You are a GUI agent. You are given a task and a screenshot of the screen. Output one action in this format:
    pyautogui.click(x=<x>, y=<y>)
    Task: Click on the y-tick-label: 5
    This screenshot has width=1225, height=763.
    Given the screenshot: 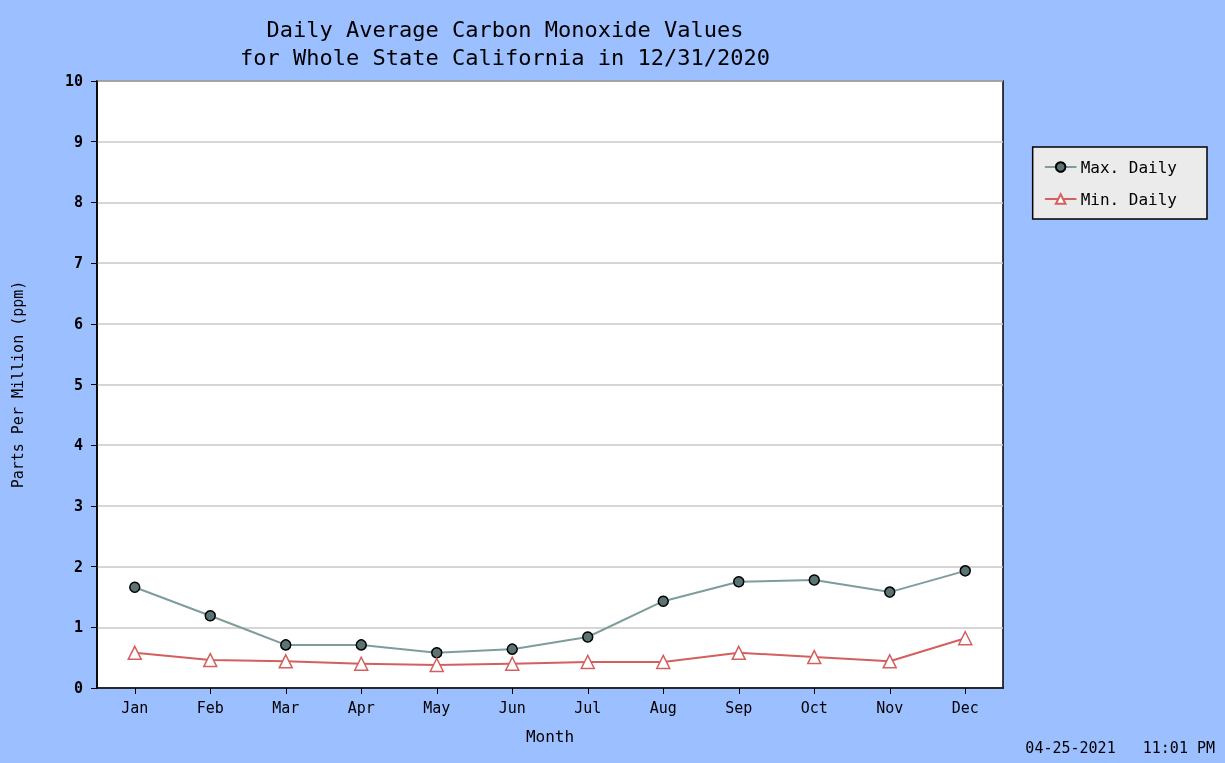 What is the action you would take?
    pyautogui.click(x=78, y=384)
    